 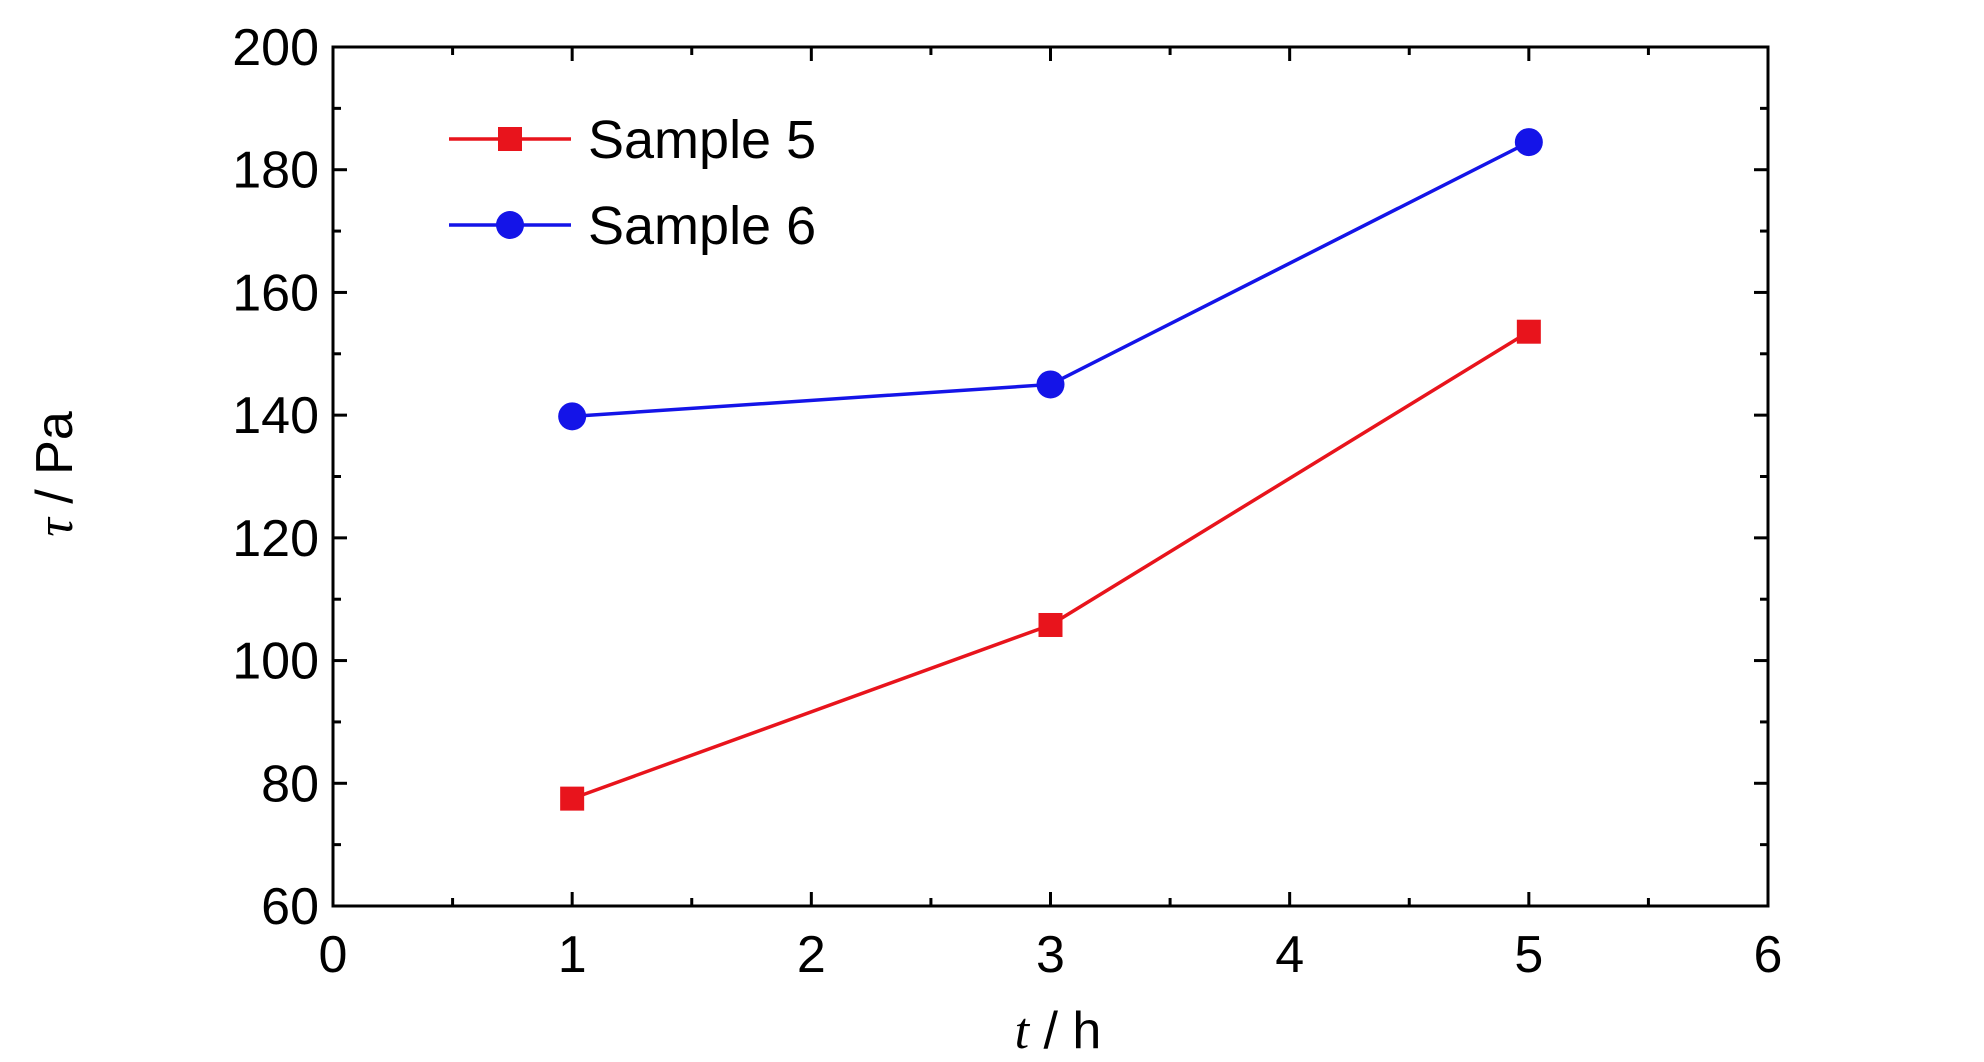 I want to click on x-axis-unit: / h, so click(x=1065, y=1031).